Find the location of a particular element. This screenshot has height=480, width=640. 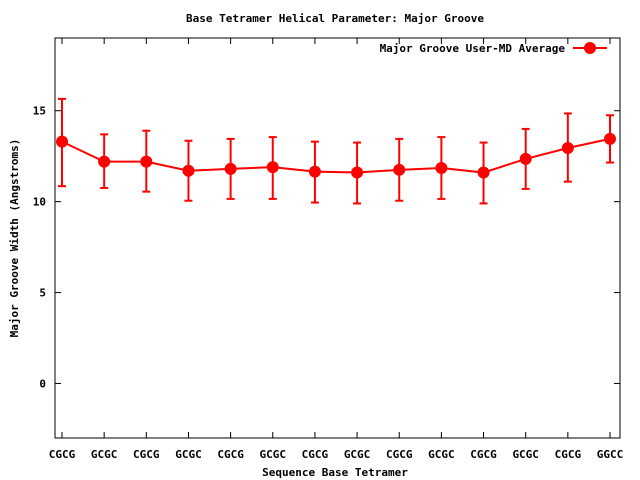

x-axis-label: Sequence Base Tetramer is located at coordinates (335, 472).